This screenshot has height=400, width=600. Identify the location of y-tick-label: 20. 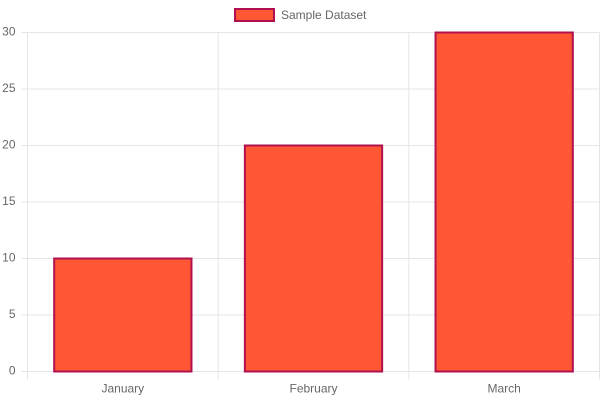
(9, 145).